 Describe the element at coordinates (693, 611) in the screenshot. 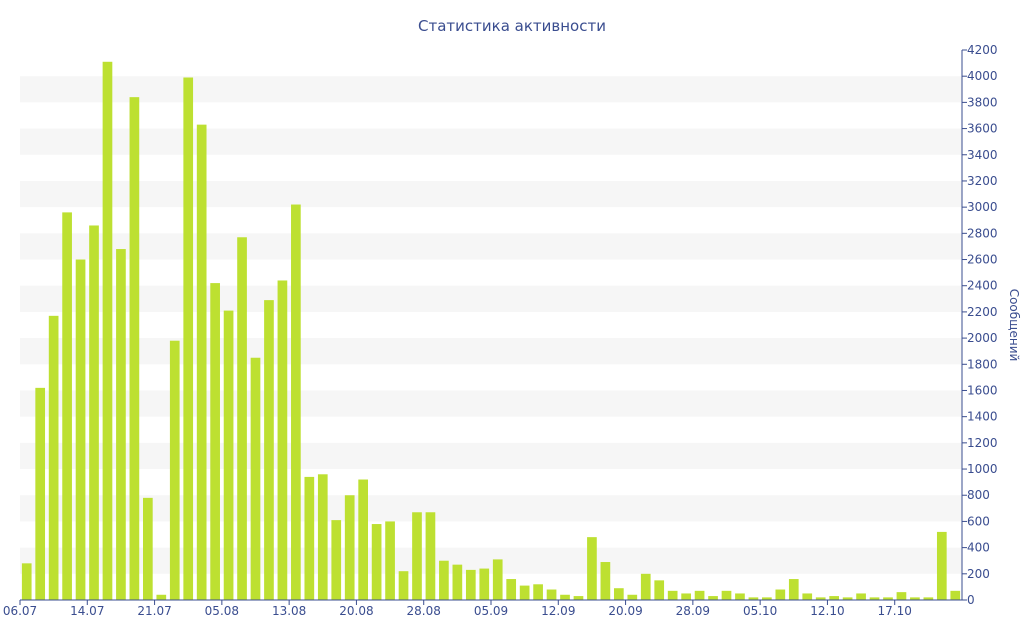

I see `x-tick-label: 28.09` at that location.